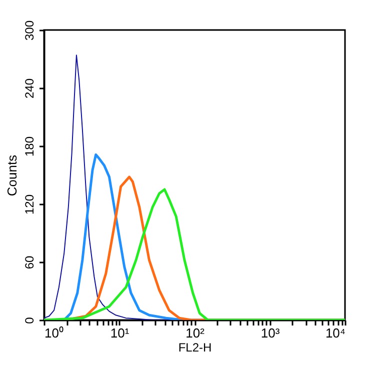 This screenshot has height=380, width=374. What do you see at coordinates (29, 30) in the screenshot?
I see `y-tick-label: 300` at bounding box center [29, 30].